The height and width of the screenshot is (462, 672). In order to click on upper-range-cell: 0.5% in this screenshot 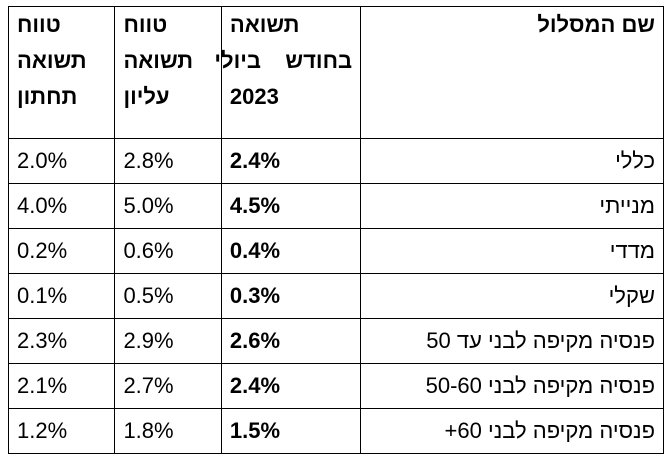, I will do `click(168, 296)`.